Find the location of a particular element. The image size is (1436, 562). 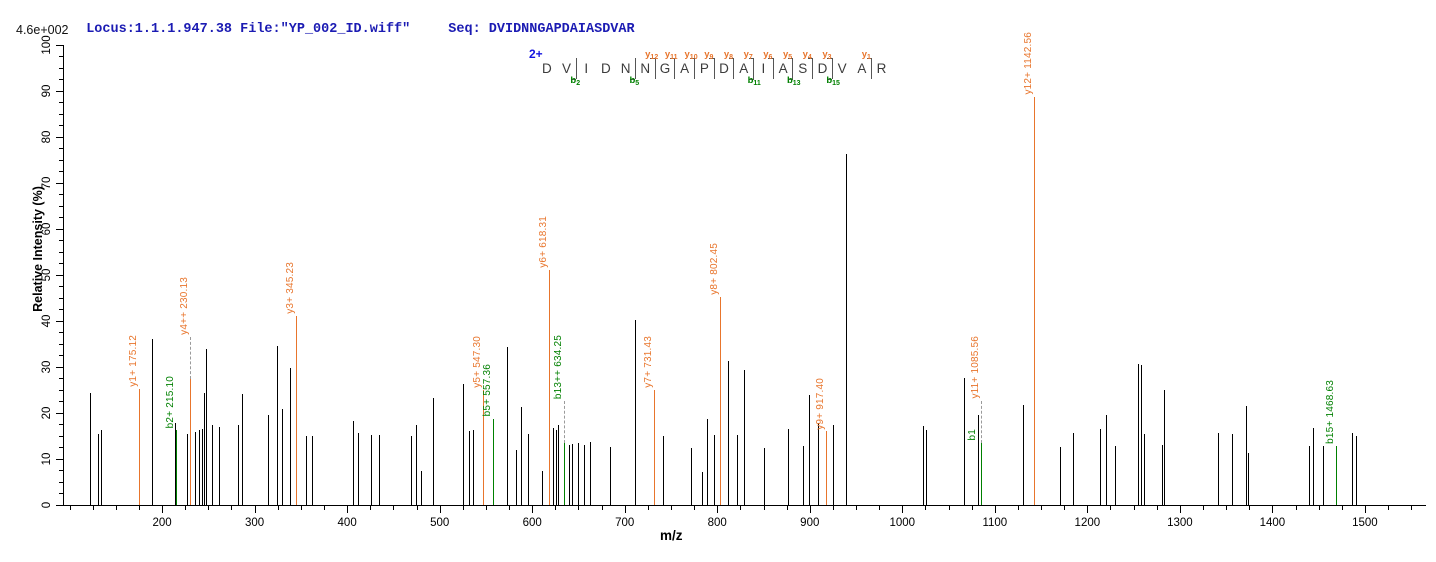

peptide-residue: N is located at coordinates (625, 68).